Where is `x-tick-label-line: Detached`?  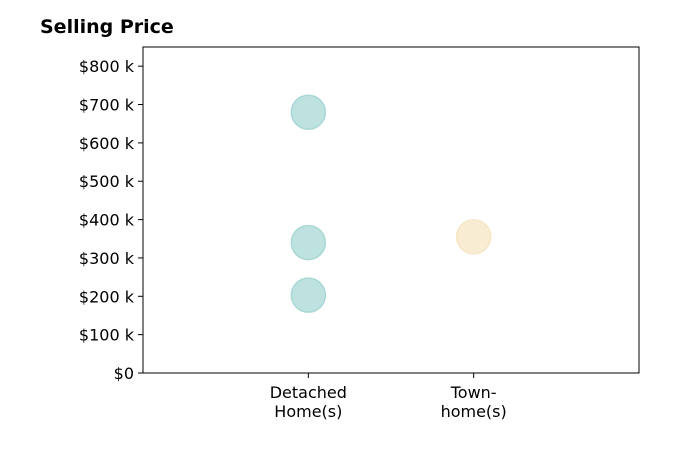
x-tick-label-line: Detached is located at coordinates (308, 392).